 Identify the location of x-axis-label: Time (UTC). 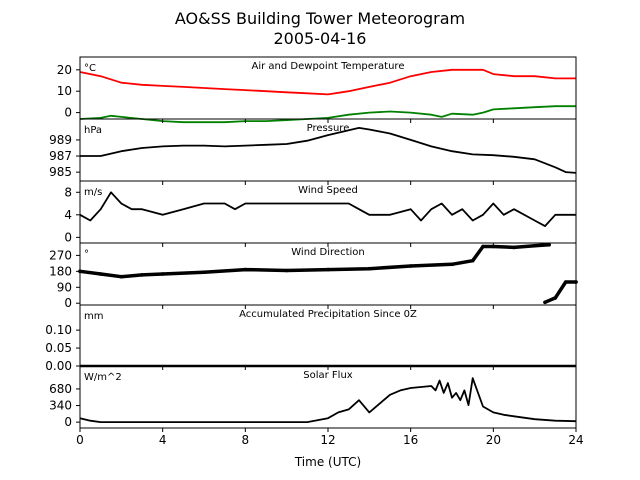
(327, 462).